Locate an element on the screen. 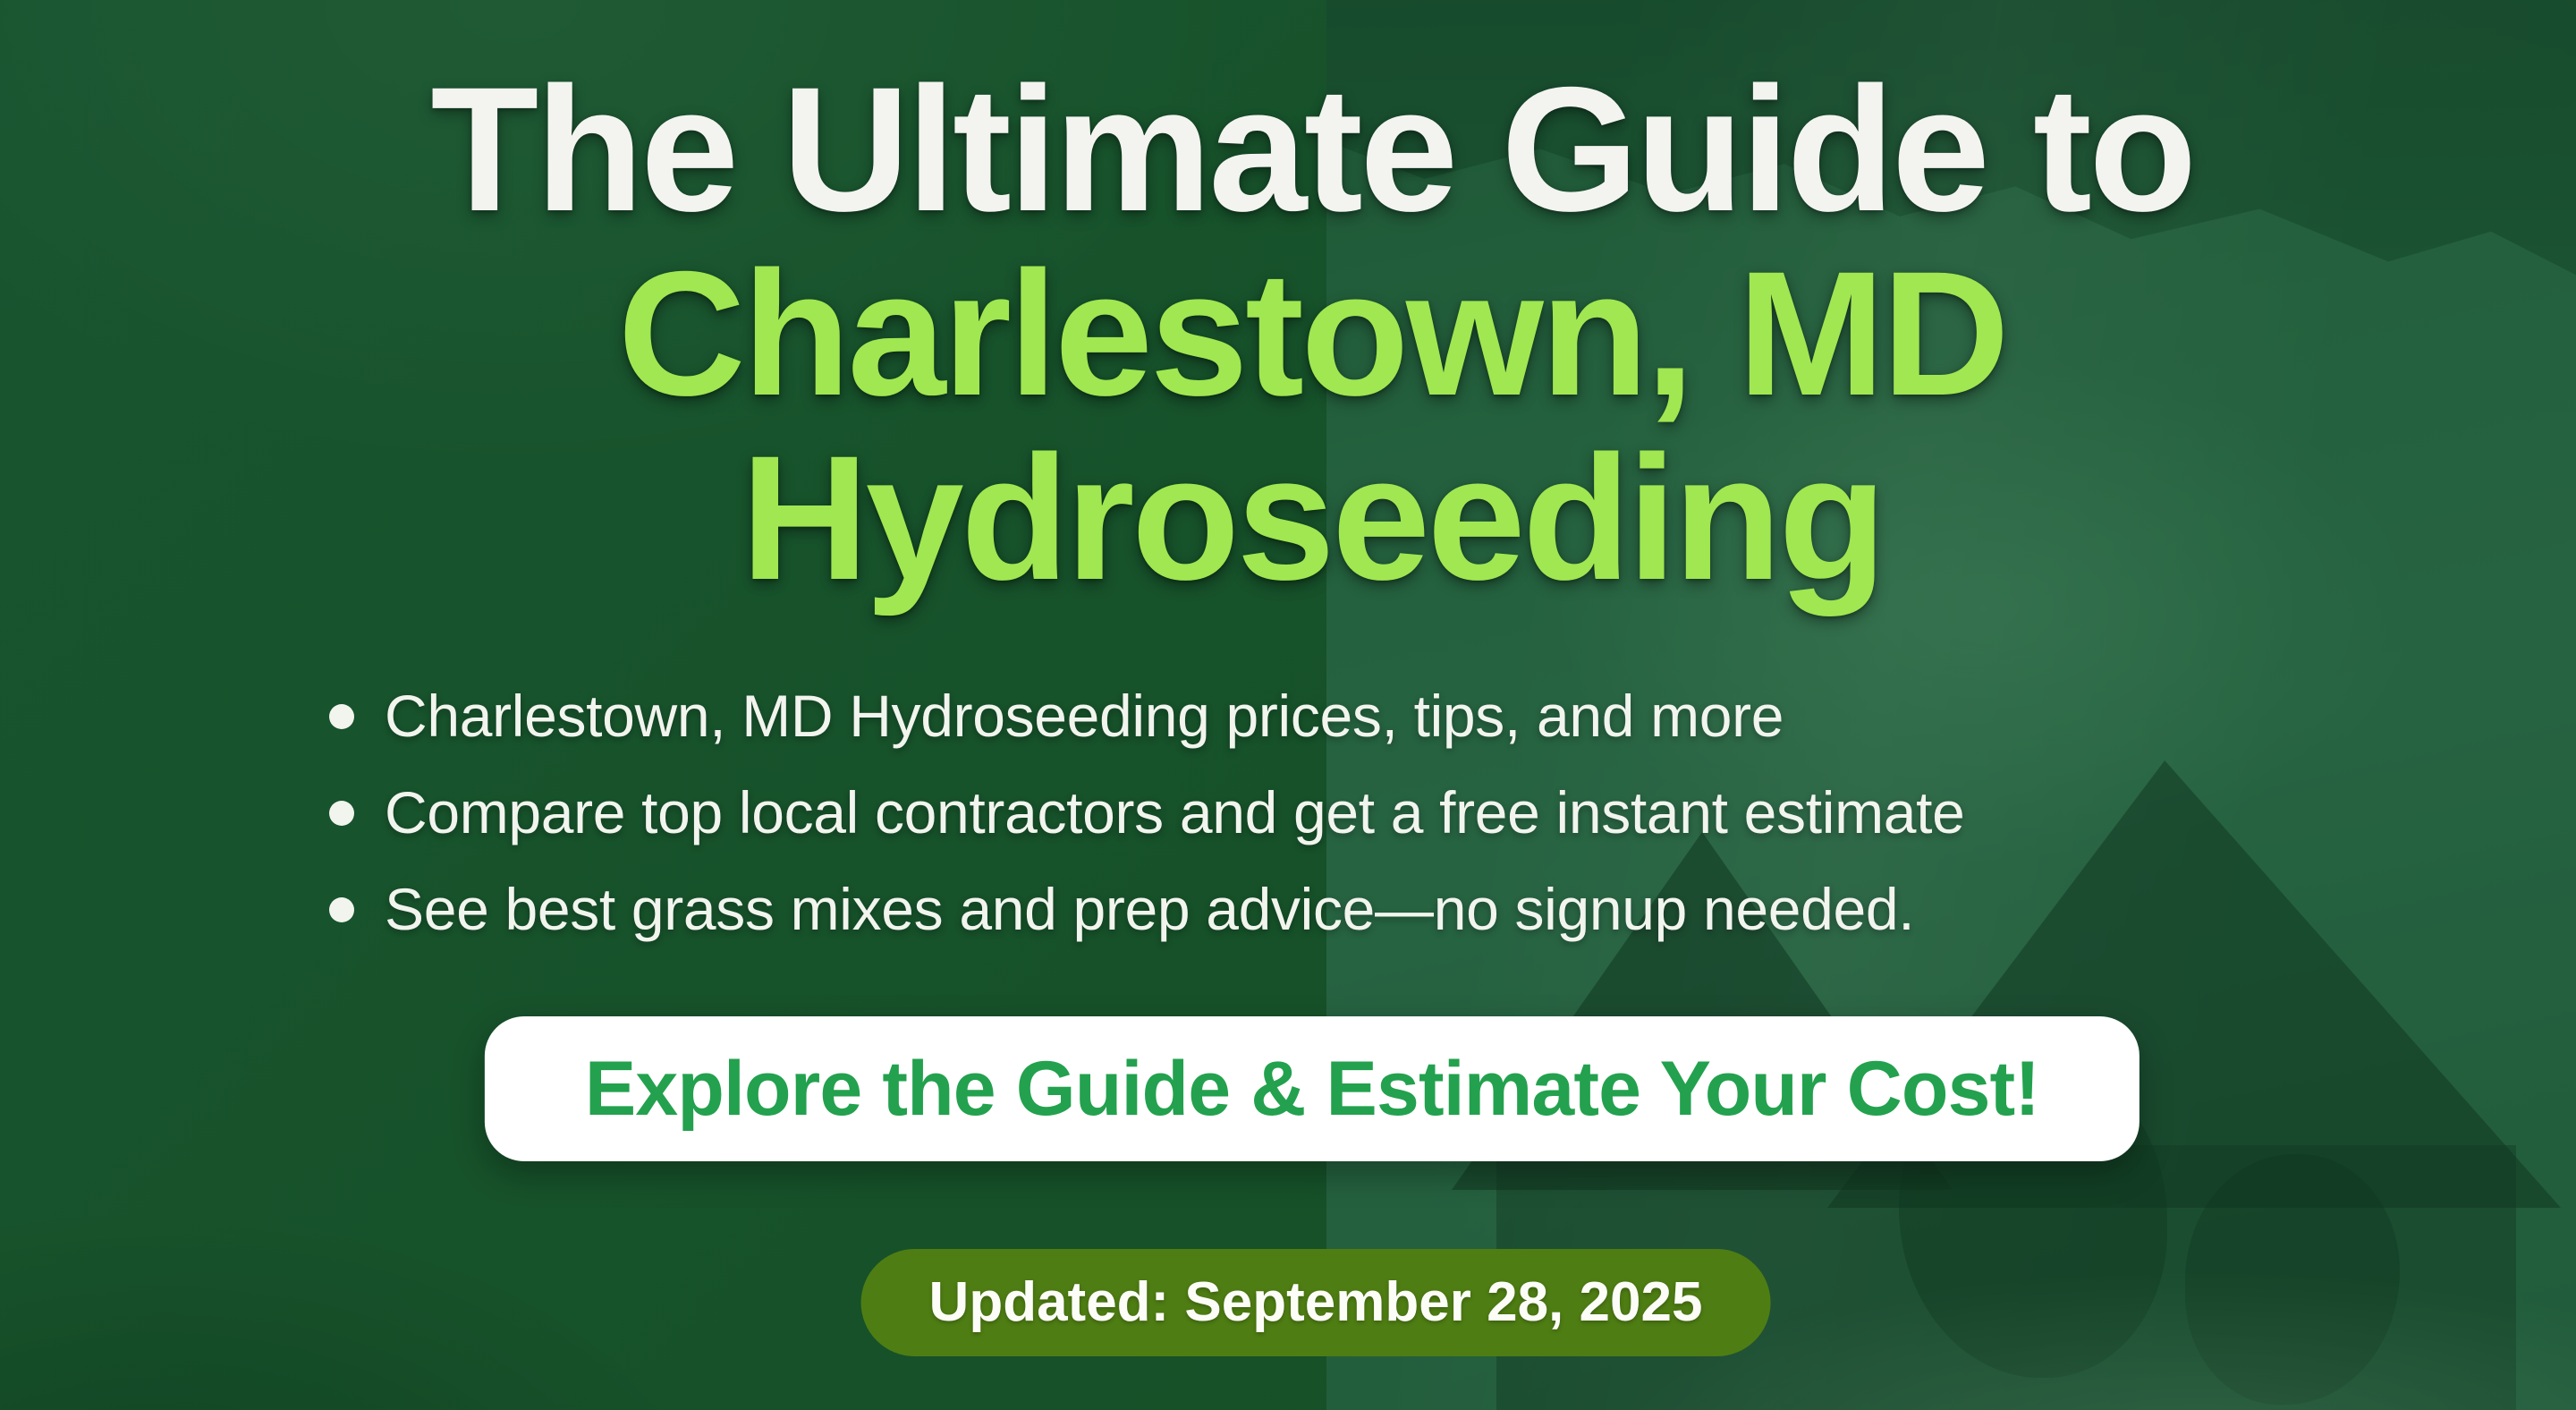 The height and width of the screenshot is (1410, 2576). title-line-2: Charlestown, MD is located at coordinates (1313, 333).